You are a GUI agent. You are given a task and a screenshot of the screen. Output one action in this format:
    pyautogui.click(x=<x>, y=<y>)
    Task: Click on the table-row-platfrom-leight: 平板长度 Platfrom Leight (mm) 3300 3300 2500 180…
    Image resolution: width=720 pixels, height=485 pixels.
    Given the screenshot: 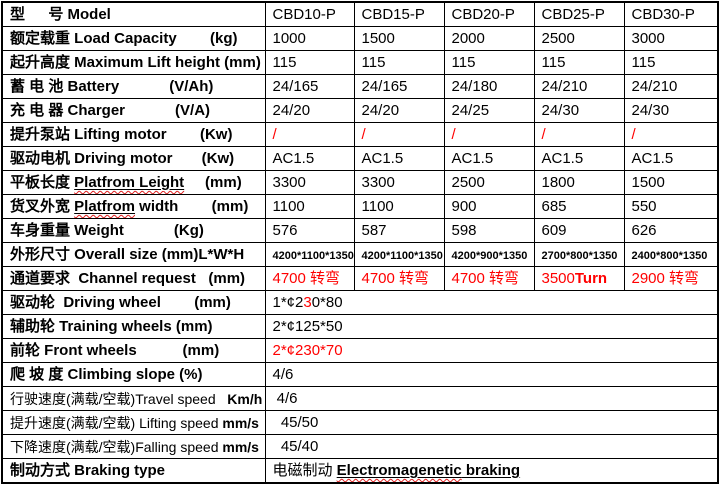 What is the action you would take?
    pyautogui.click(x=360, y=182)
    